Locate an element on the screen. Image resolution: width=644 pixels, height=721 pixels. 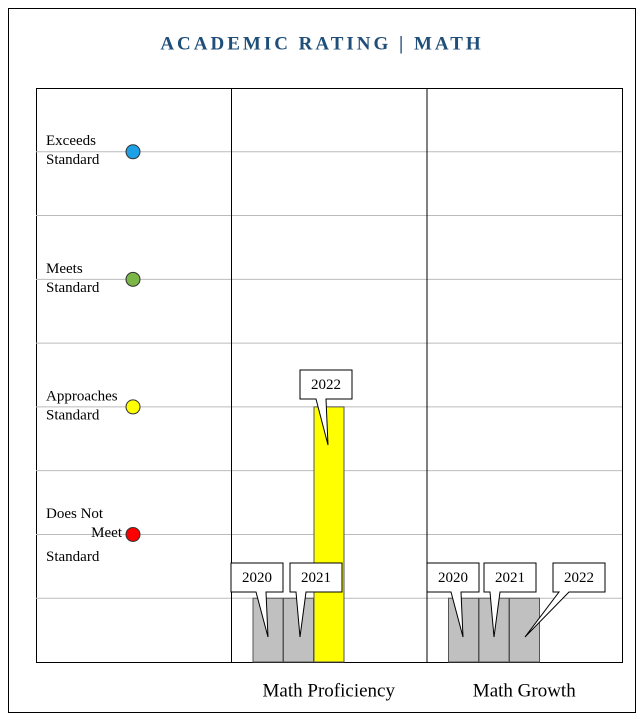
level-label: Meets is located at coordinates (64, 269).